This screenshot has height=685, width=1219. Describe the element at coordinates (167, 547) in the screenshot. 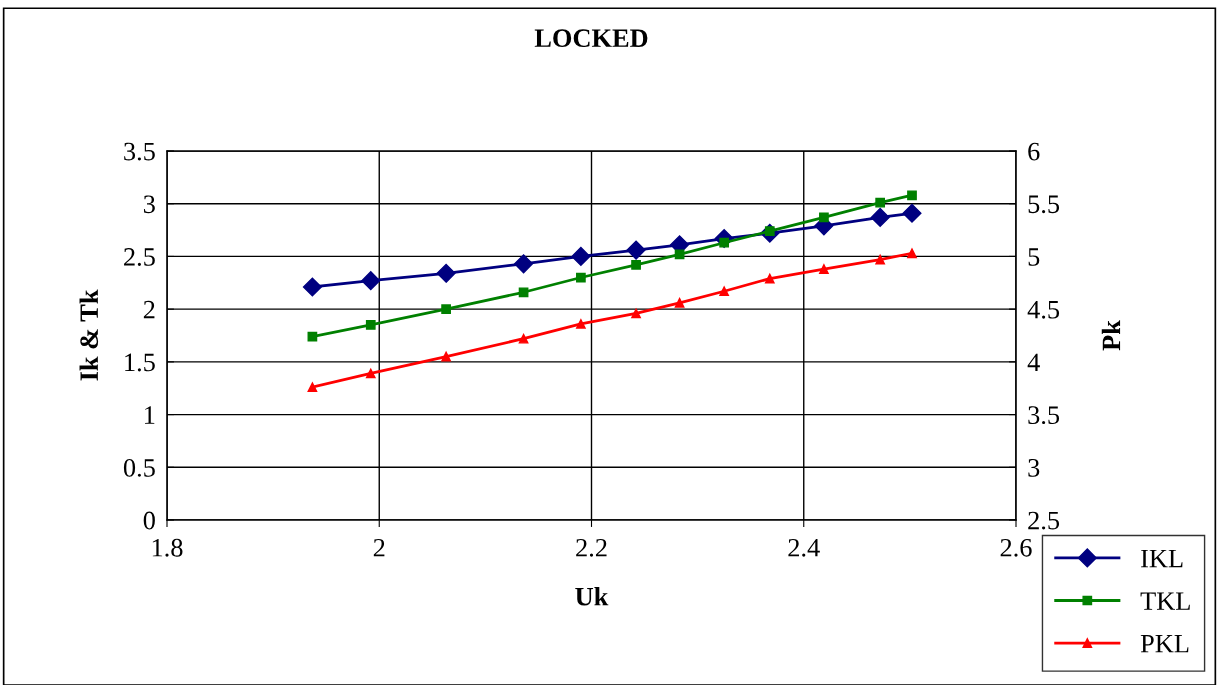

I see `x-tick-label: 1.8` at that location.